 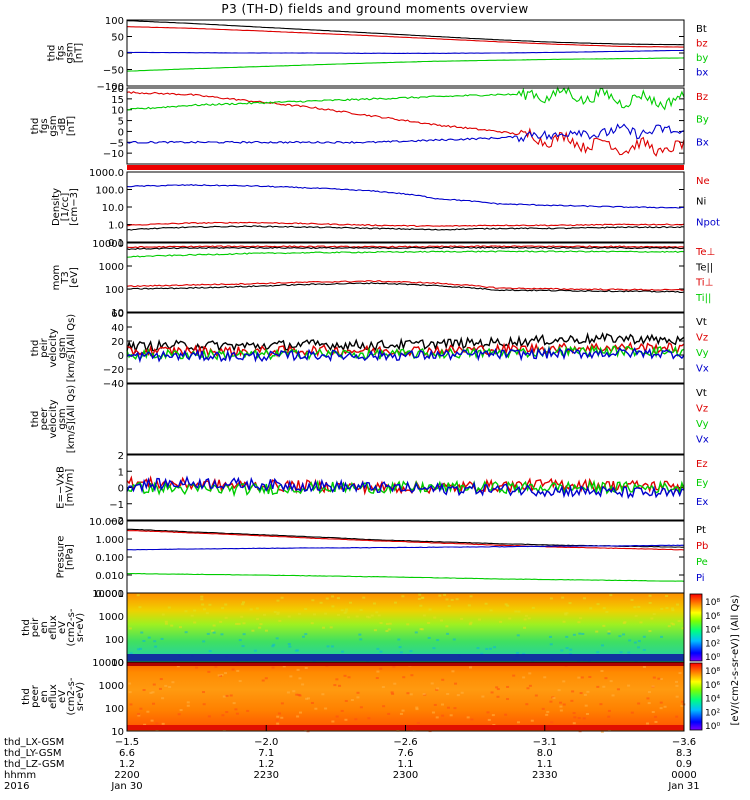 What do you see at coordinates (405, 350) in the screenshot?
I see `series-peir-velocity-Vz` at bounding box center [405, 350].